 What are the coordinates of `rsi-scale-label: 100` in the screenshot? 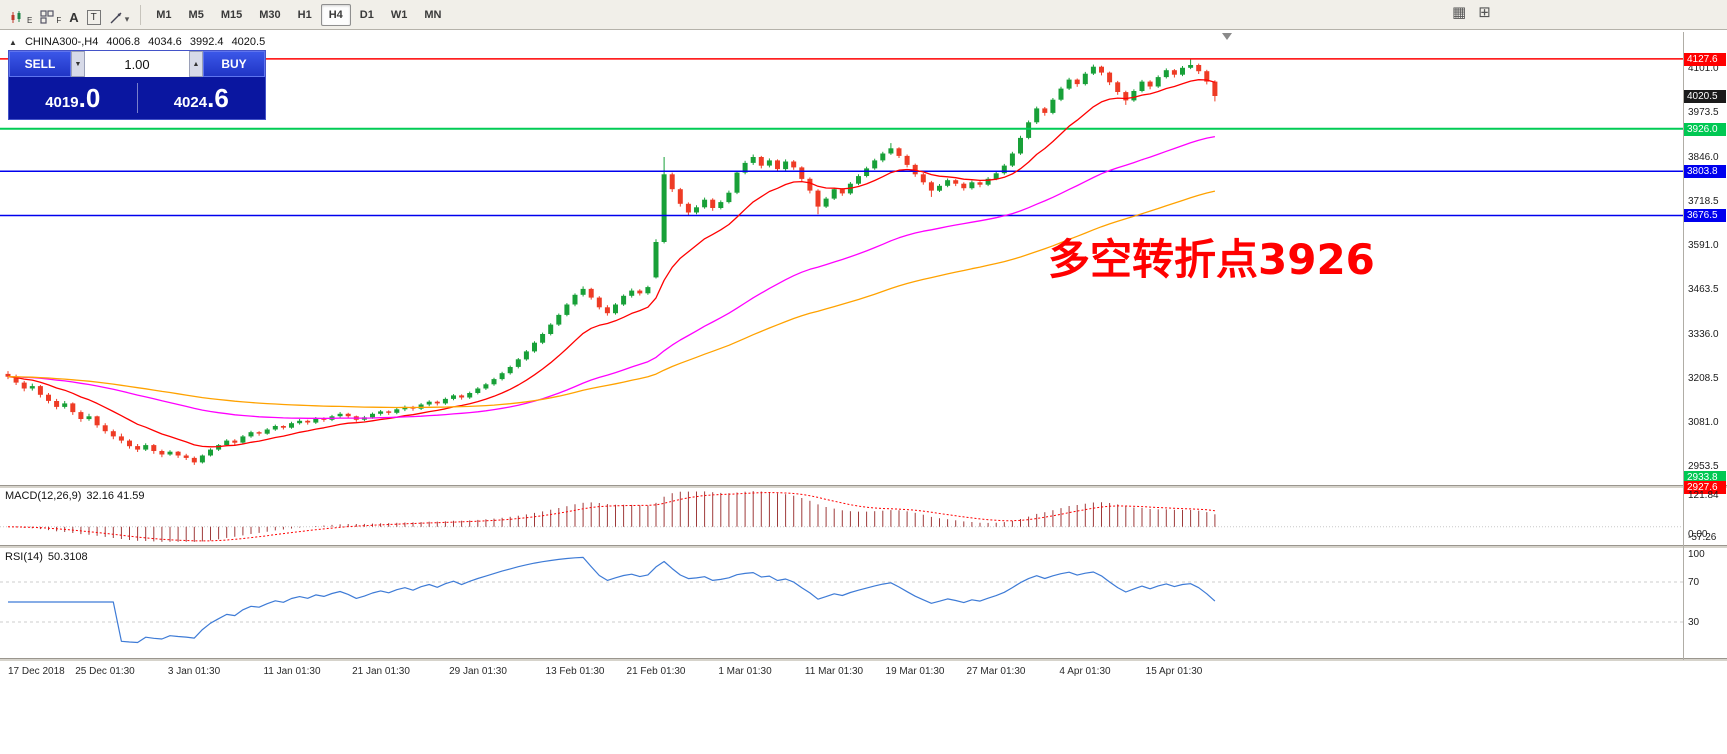 It's located at (1696, 554).